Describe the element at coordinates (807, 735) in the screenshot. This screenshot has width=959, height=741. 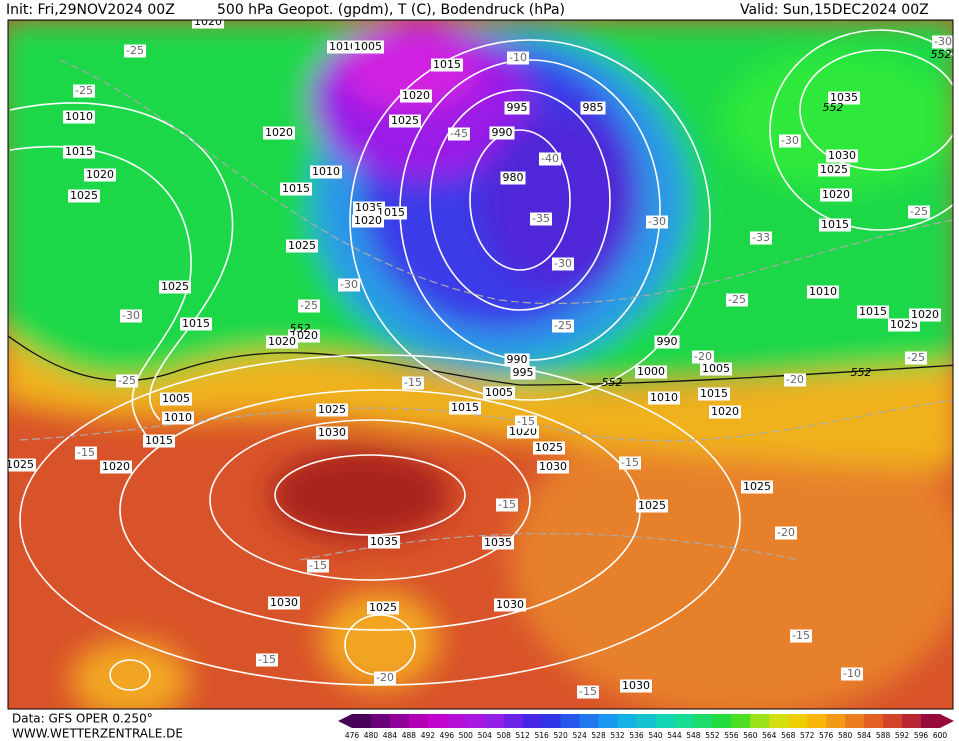
I see `colorbar-label: 572` at that location.